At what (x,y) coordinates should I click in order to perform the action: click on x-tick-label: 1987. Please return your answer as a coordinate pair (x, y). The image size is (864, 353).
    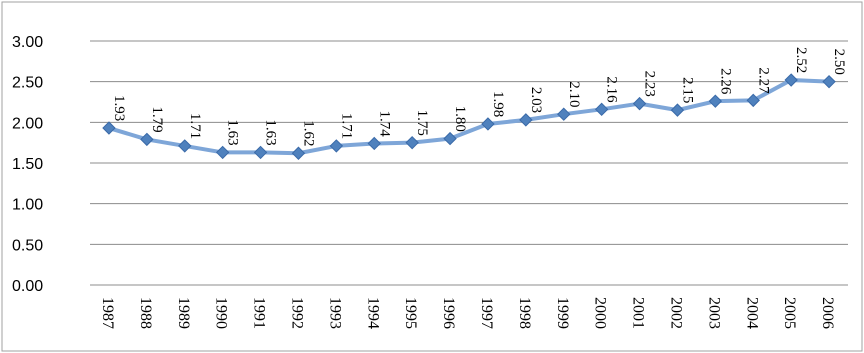
    Looking at the image, I should click on (107, 313).